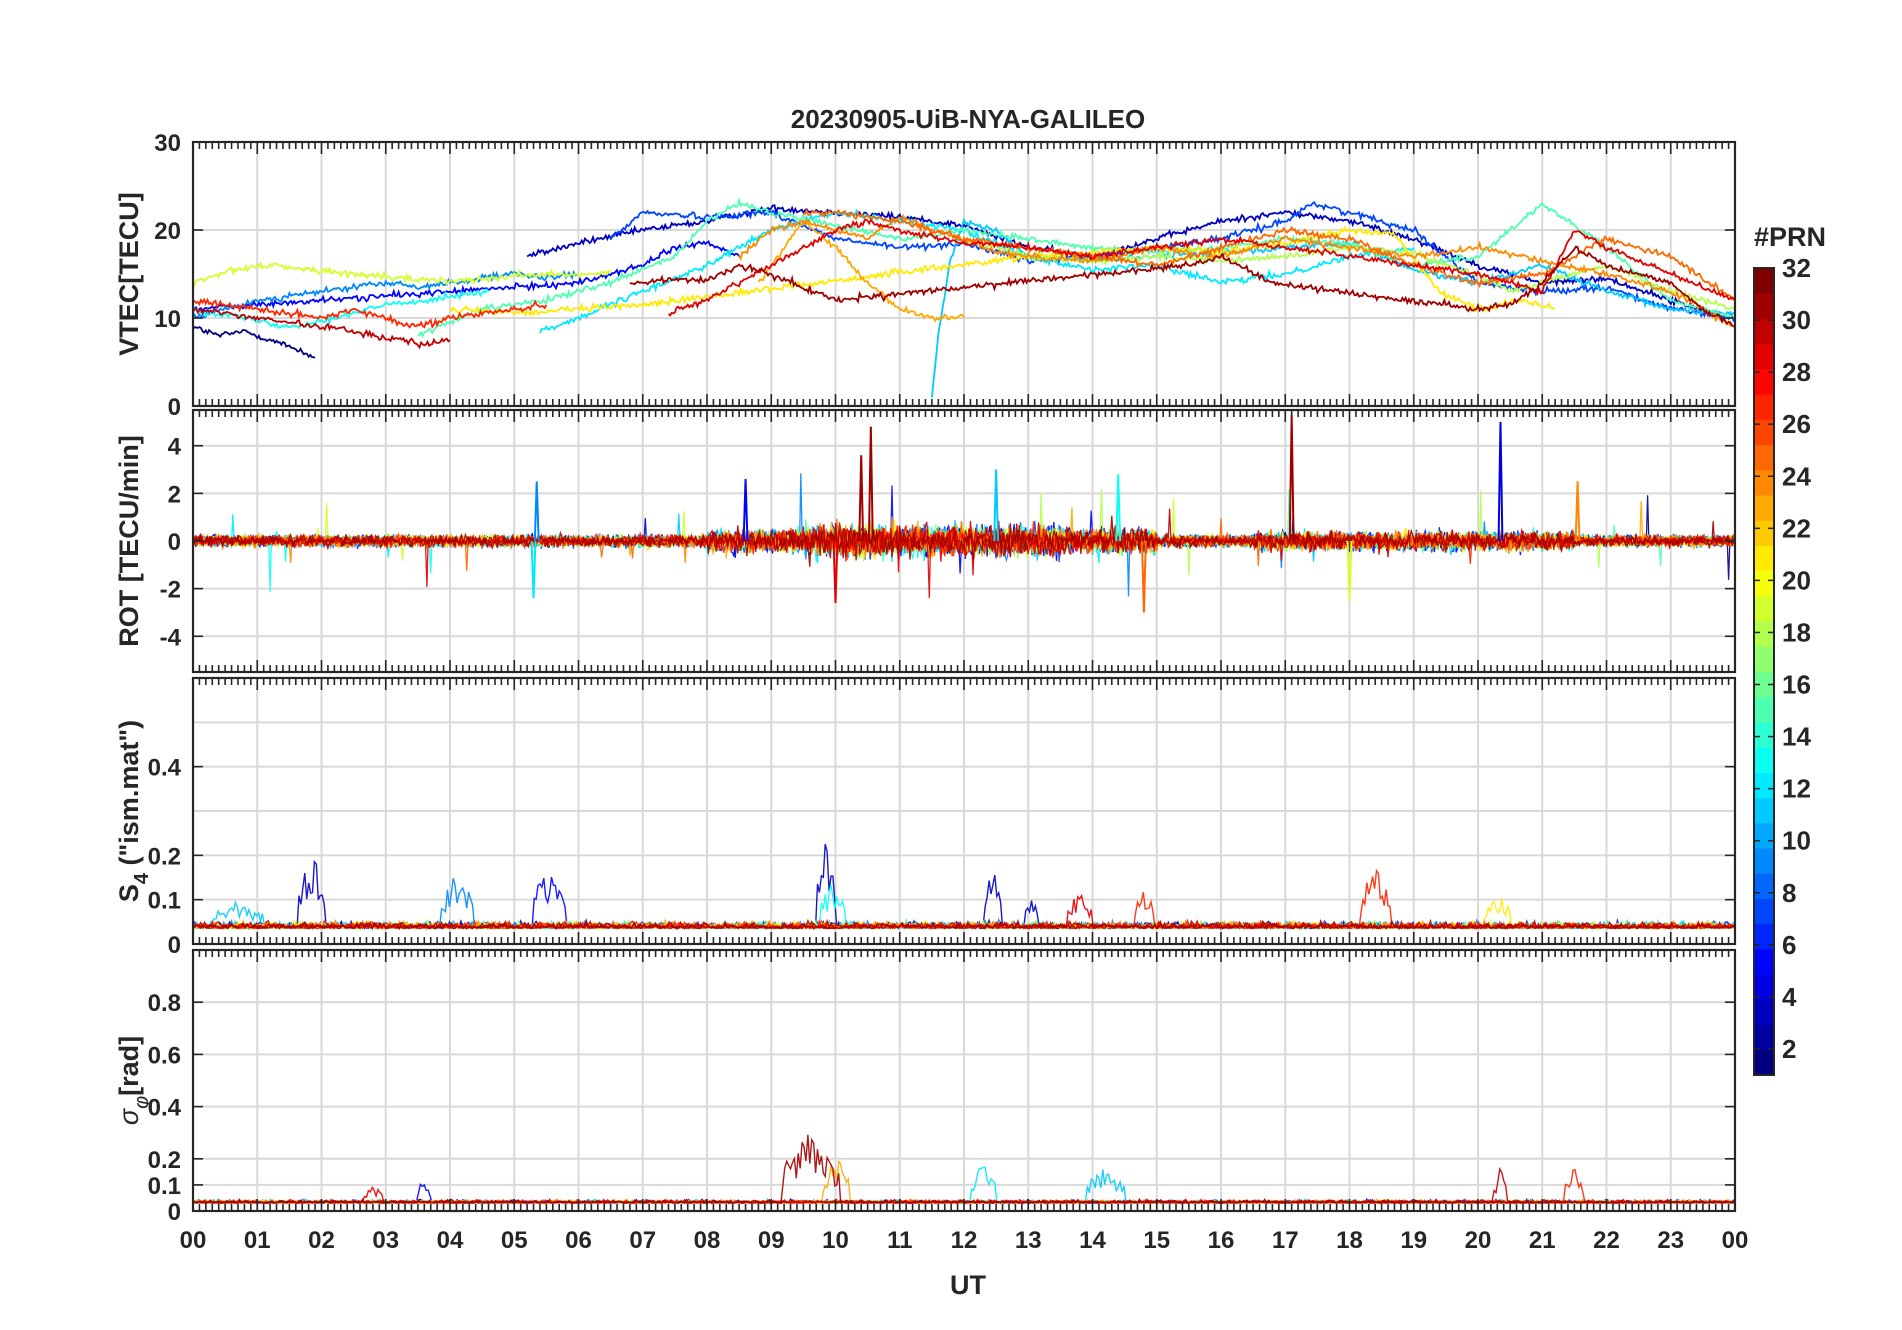 The height and width of the screenshot is (1330, 1902). What do you see at coordinates (129, 1116) in the screenshot?
I see `y-axis-label-main: σ` at bounding box center [129, 1116].